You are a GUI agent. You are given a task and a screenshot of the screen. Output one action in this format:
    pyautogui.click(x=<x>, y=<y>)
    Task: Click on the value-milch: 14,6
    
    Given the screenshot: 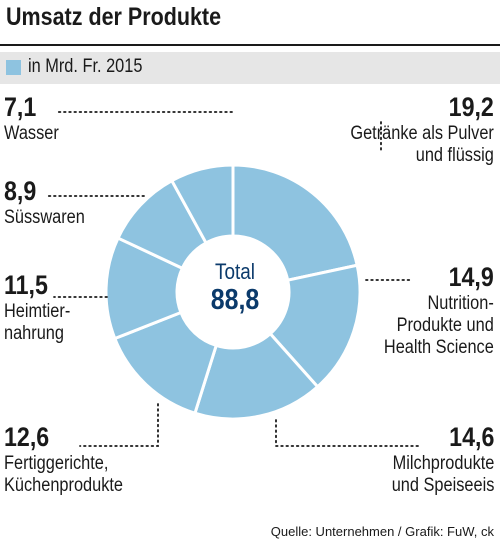 What is the action you would take?
    pyautogui.click(x=471, y=437)
    